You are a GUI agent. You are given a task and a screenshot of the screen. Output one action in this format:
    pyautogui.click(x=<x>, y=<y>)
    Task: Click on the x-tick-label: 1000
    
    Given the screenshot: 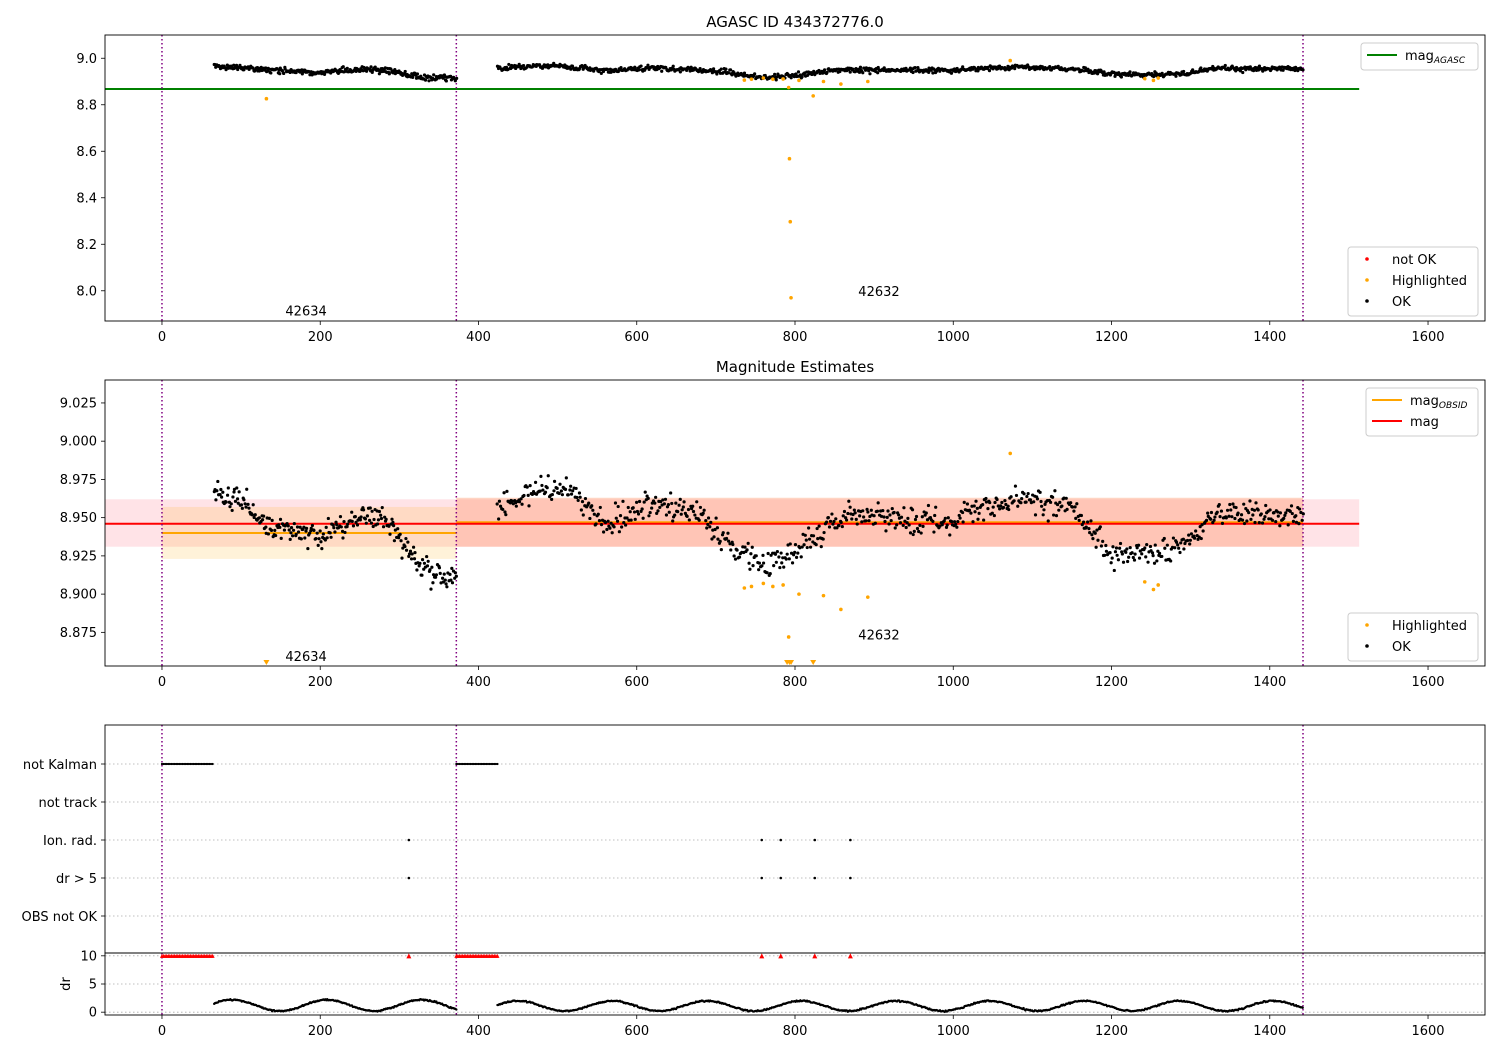 What is the action you would take?
    pyautogui.click(x=953, y=337)
    